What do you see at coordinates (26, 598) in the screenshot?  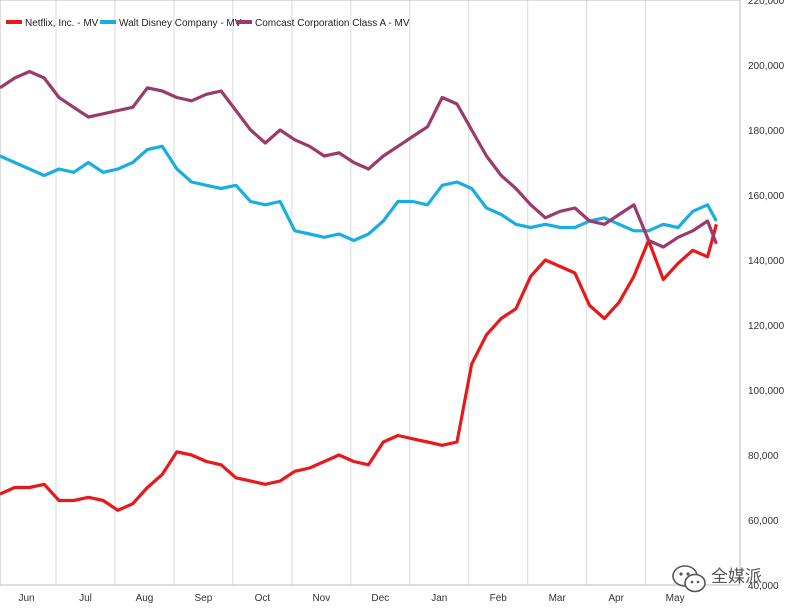 I see `x-tick-label: Jun` at bounding box center [26, 598].